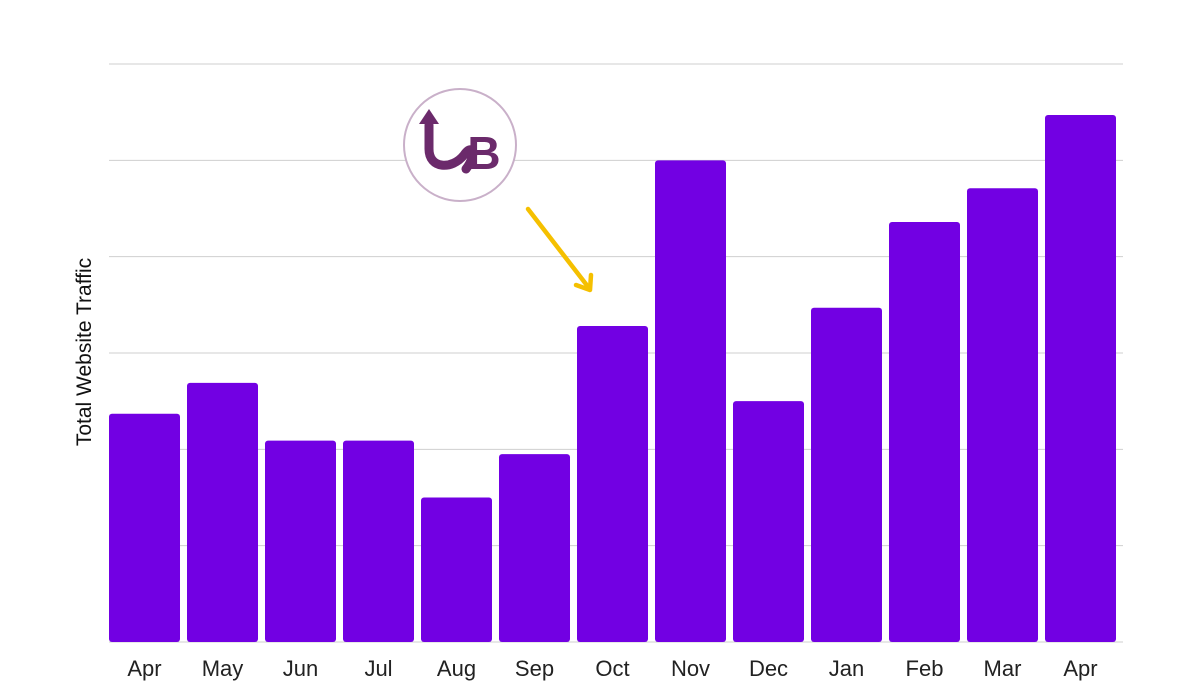 Image resolution: width=1200 pixels, height=700 pixels. I want to click on x-tick-label-10: Feb, so click(925, 668).